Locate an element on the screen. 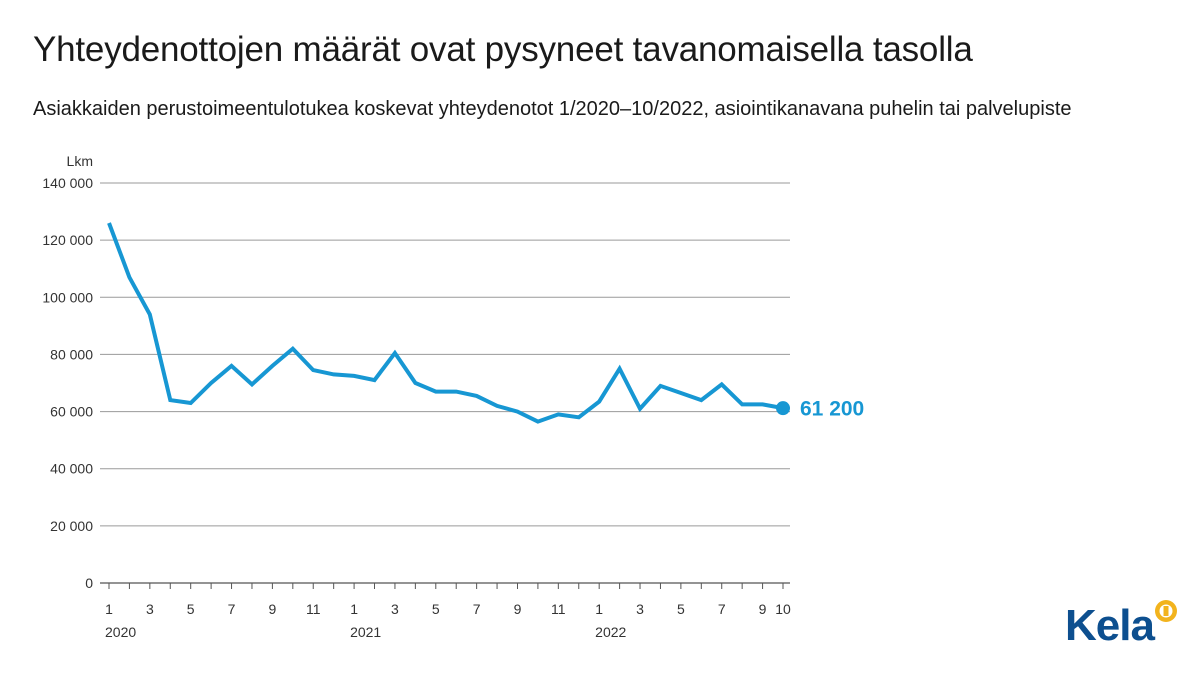  end-value-label: 61 200 is located at coordinates (832, 409).